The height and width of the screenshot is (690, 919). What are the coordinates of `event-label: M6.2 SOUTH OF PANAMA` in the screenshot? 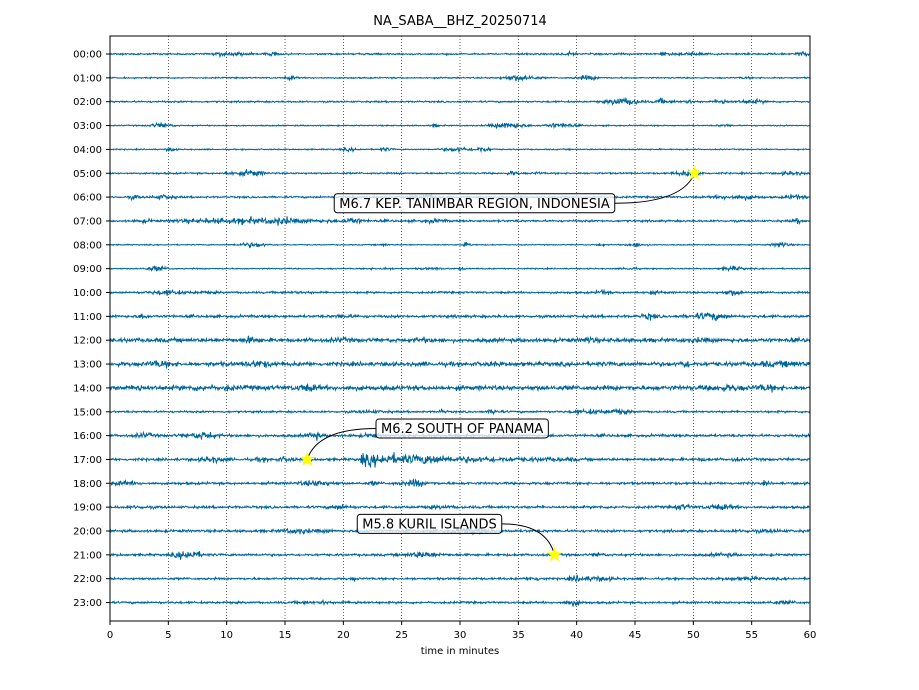 It's located at (462, 429).